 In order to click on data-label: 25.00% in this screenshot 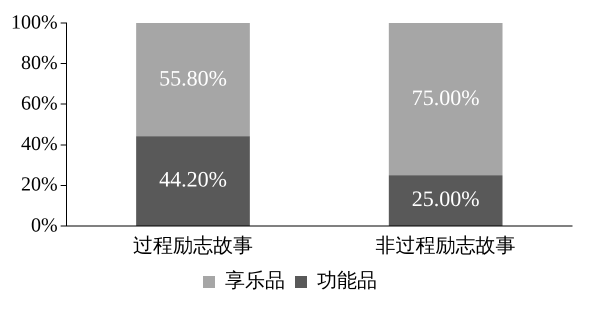, I will do `click(446, 199)`.